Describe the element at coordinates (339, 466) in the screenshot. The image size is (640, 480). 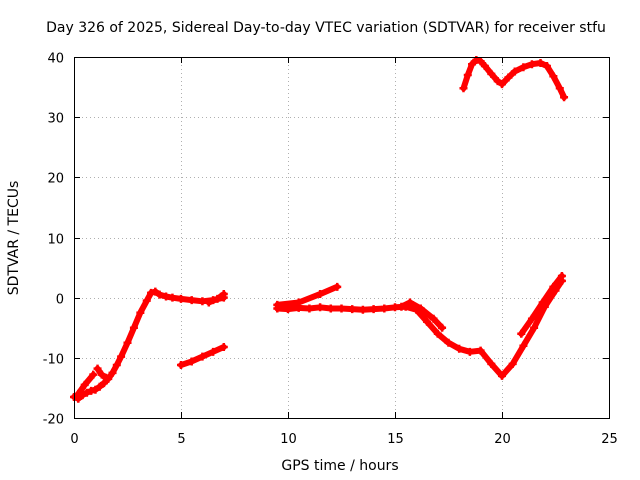
I see `x-axis-label: GPS time / hours` at that location.